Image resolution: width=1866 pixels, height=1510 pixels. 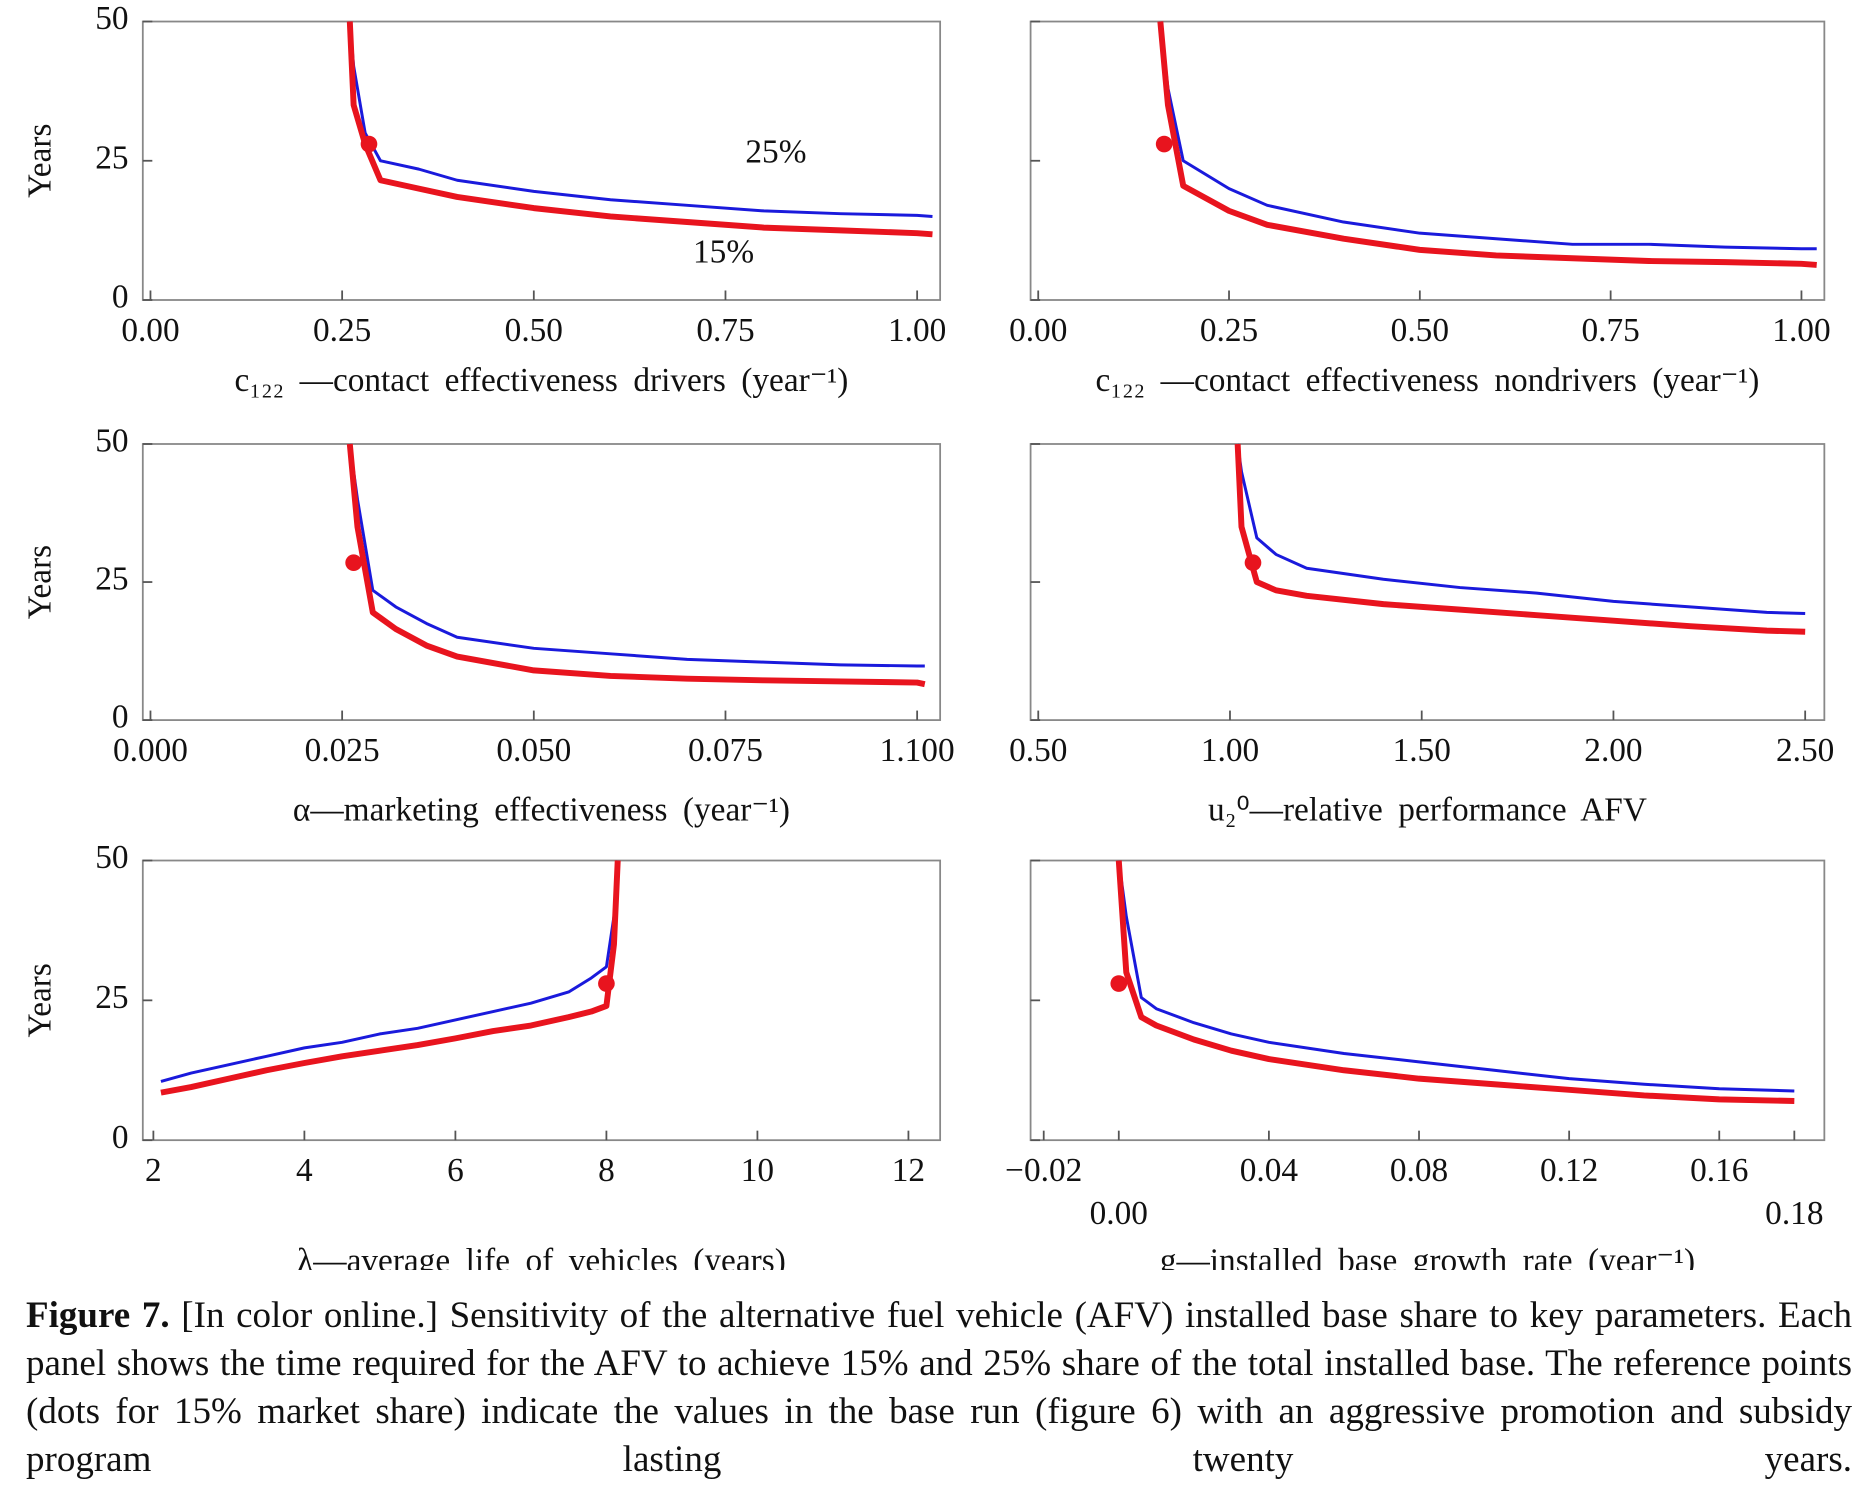 I want to click on x-tick-label: 1.50, so click(x=1422, y=750).